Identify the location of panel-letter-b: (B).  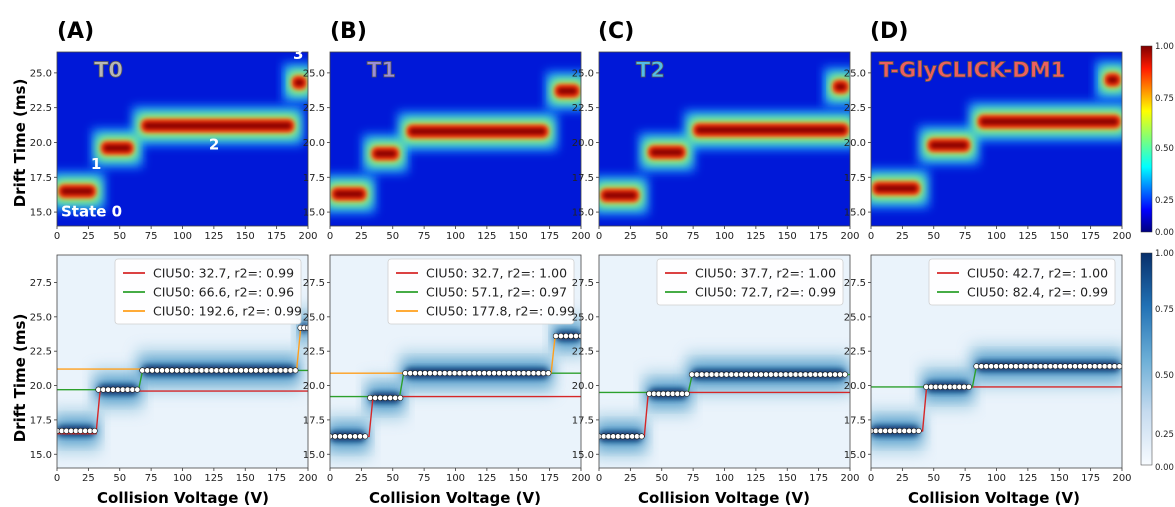
(348, 31).